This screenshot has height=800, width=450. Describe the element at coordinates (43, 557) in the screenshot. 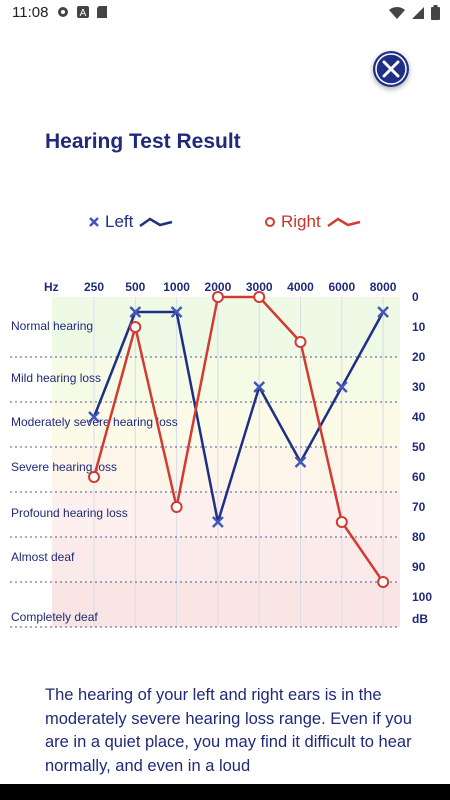

I see `band-label: Almost deaf` at that location.